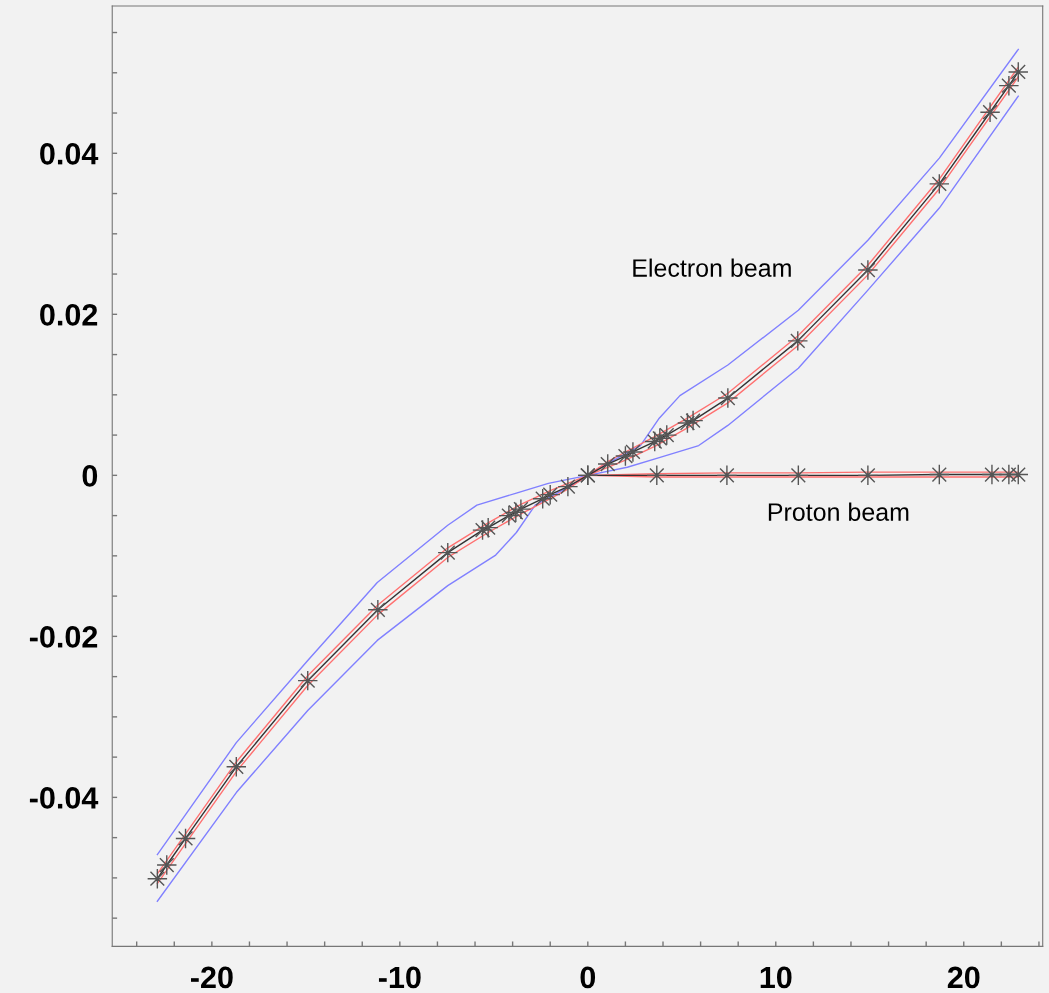 The image size is (1049, 993). What do you see at coordinates (69, 154) in the screenshot?
I see `y-tick-label: 0.04` at bounding box center [69, 154].